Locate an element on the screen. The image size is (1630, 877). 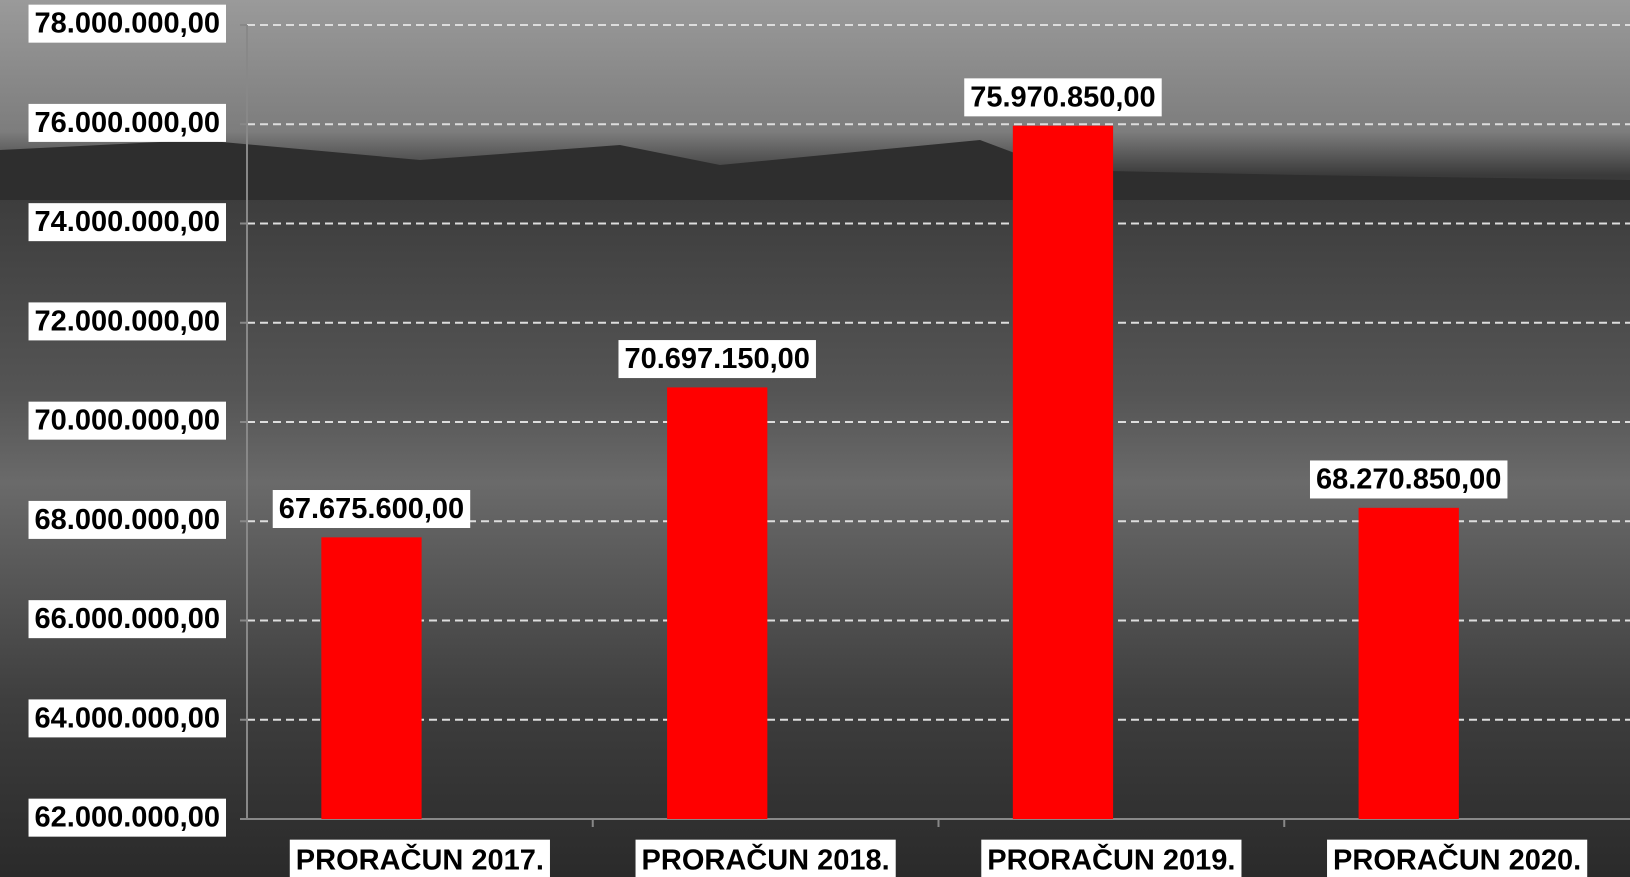
value-label: 70.697.150,00 is located at coordinates (716, 359).